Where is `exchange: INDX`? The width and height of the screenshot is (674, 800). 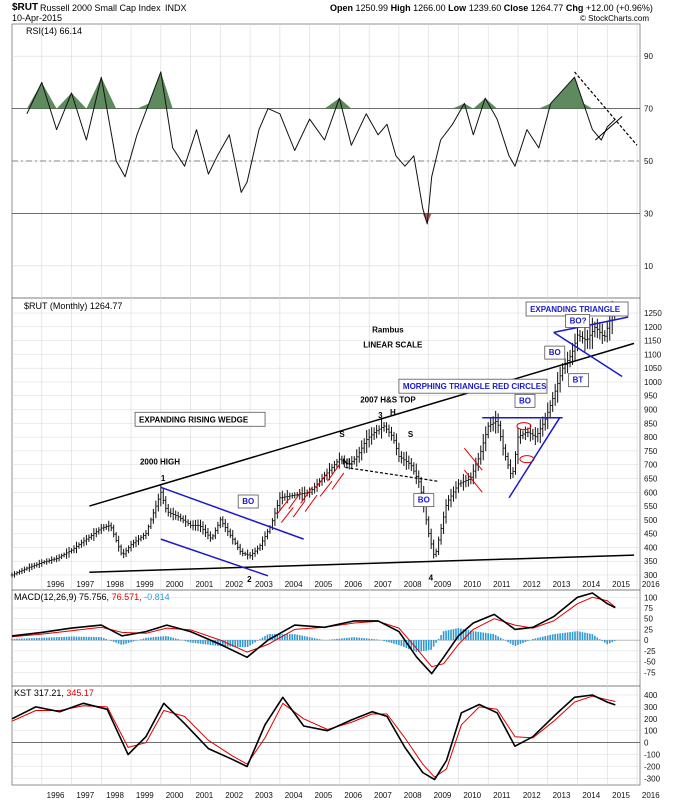
exchange: INDX is located at coordinates (176, 8).